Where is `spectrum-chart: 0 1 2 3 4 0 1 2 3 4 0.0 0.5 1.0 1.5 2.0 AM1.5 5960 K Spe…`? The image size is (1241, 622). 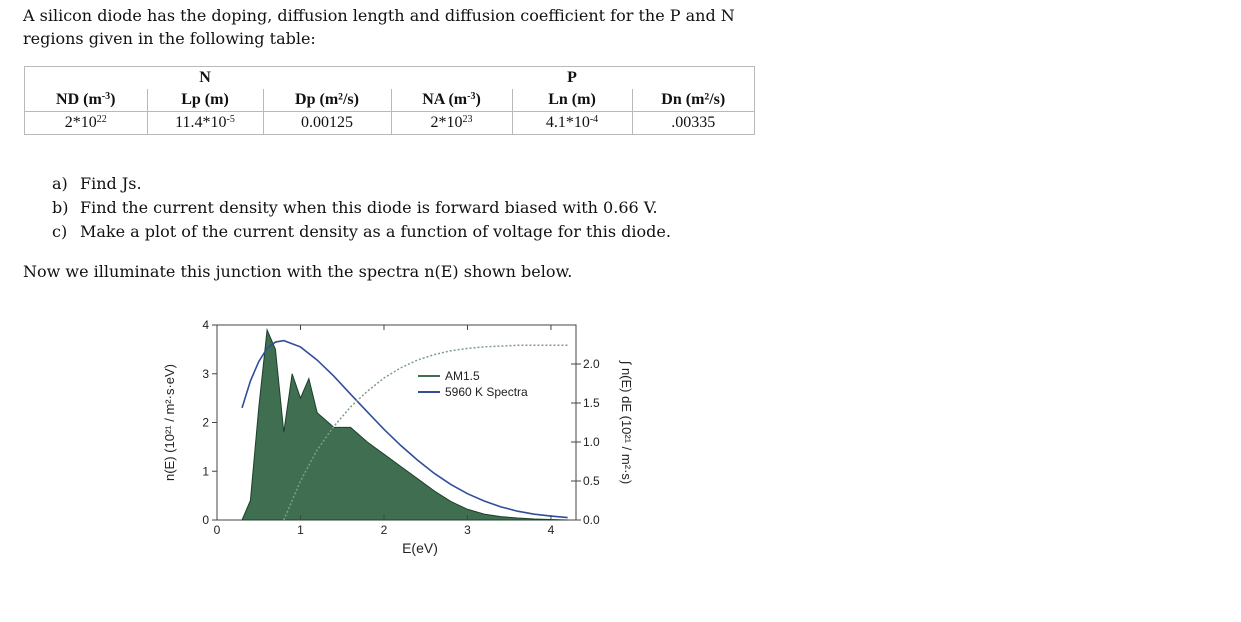 spectrum-chart: 0 1 2 3 4 0 1 2 3 4 0.0 0.5 1.0 1.5 2.0 AM1.5 5960 K Spe… is located at coordinates (398, 437).